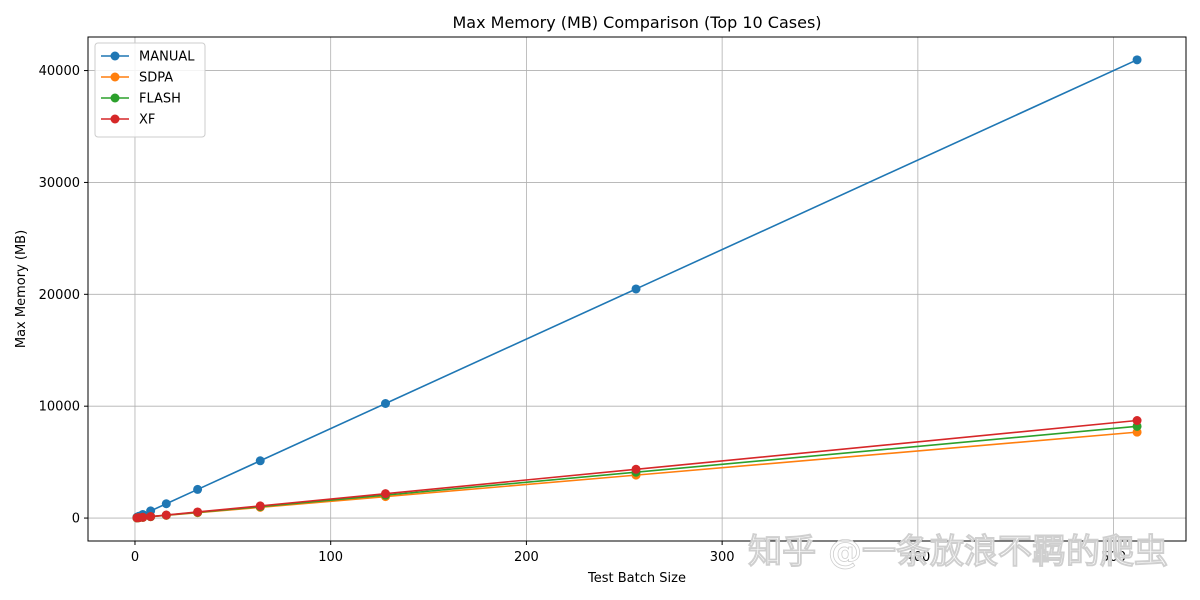  I want to click on legend-item: FLASH, so click(141, 99).